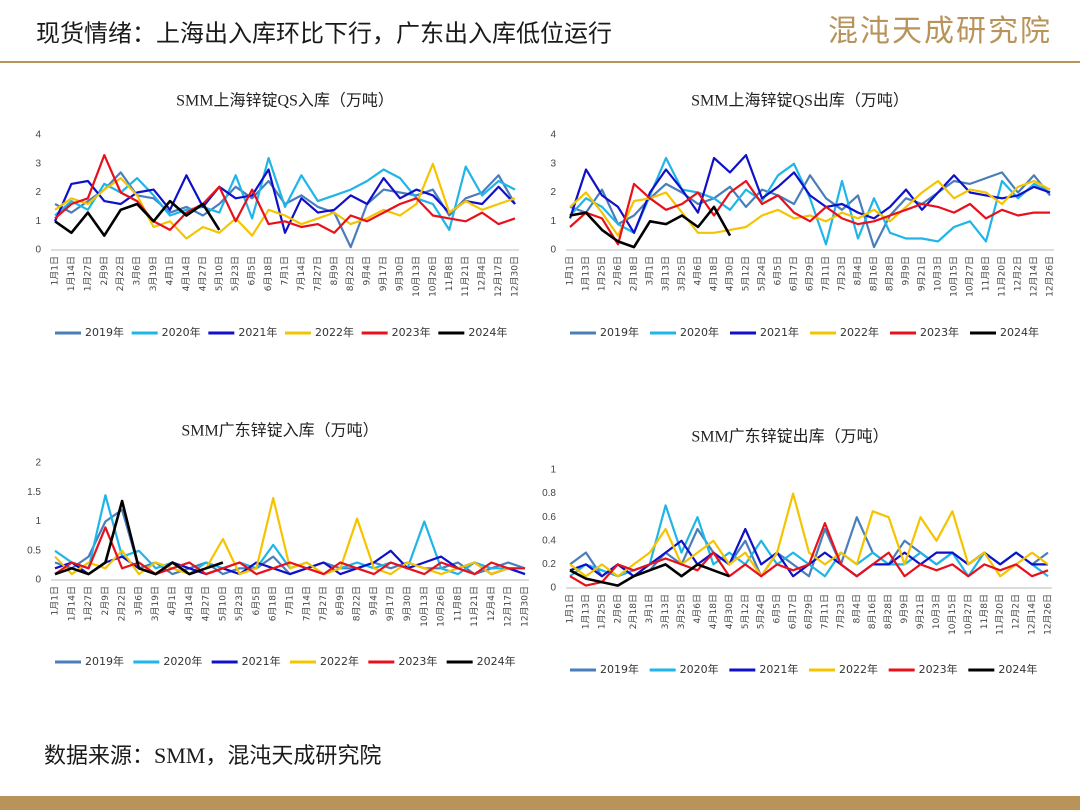  What do you see at coordinates (1034, 276) in the screenshot?
I see `x-tick-label: 12月14日` at bounding box center [1034, 276].